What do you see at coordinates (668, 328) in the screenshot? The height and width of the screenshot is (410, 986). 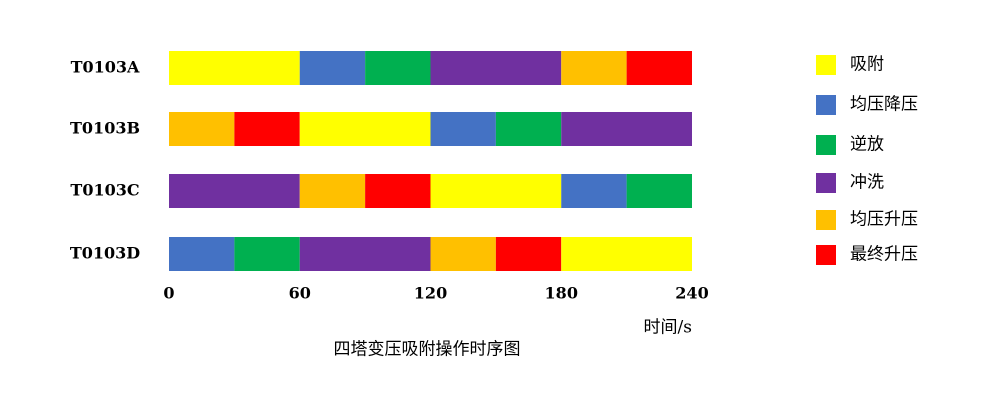 I see `x-axis-label: 时间/s` at bounding box center [668, 328].